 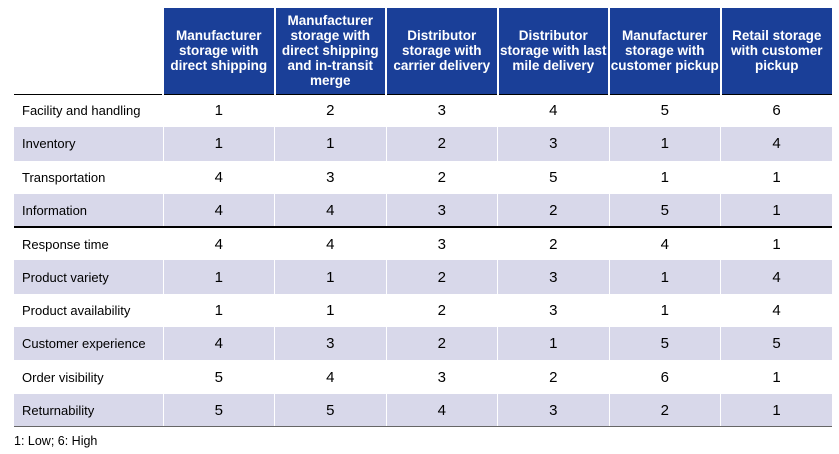 I want to click on row-label: Response time, so click(x=88, y=244).